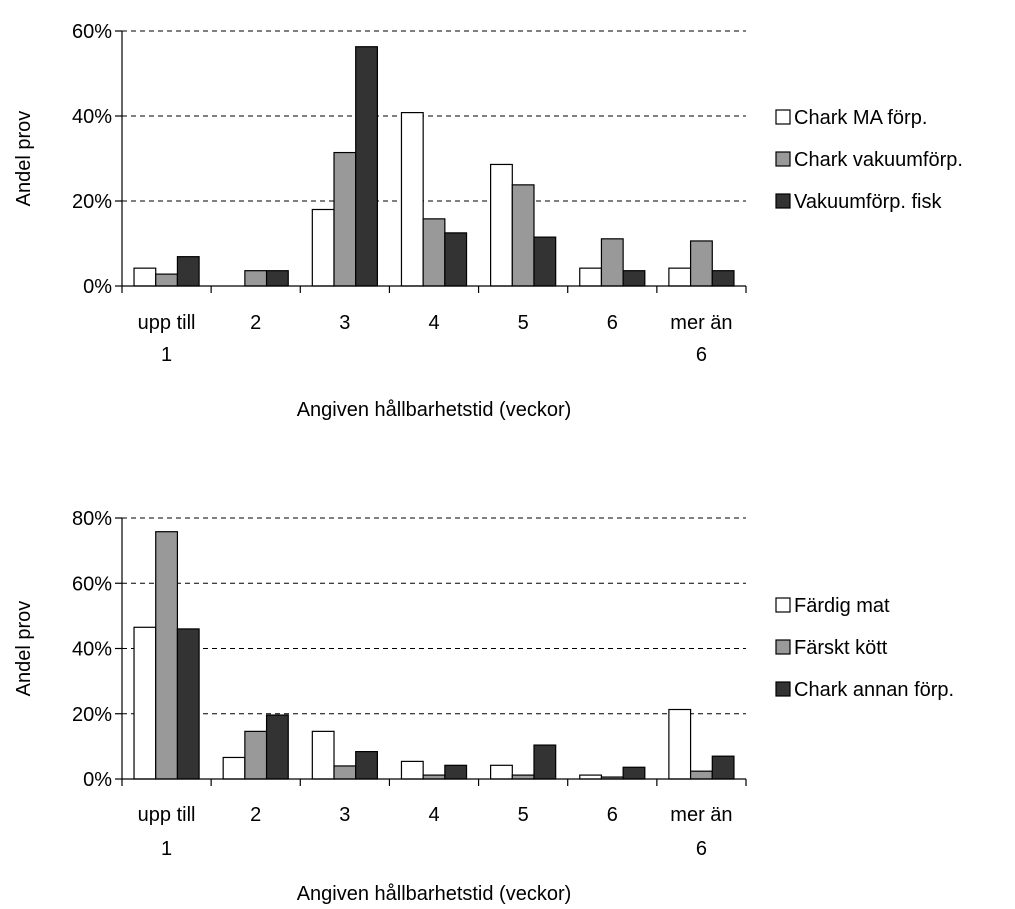  What do you see at coordinates (868, 202) in the screenshot?
I see `legend-label: Vakuumförp. fisk` at bounding box center [868, 202].